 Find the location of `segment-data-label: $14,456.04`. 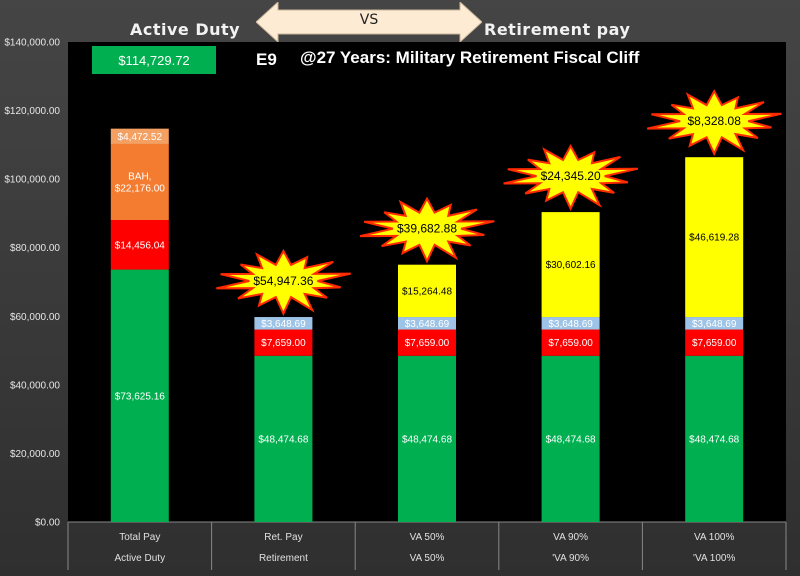

segment-data-label: $14,456.04 is located at coordinates (140, 245).